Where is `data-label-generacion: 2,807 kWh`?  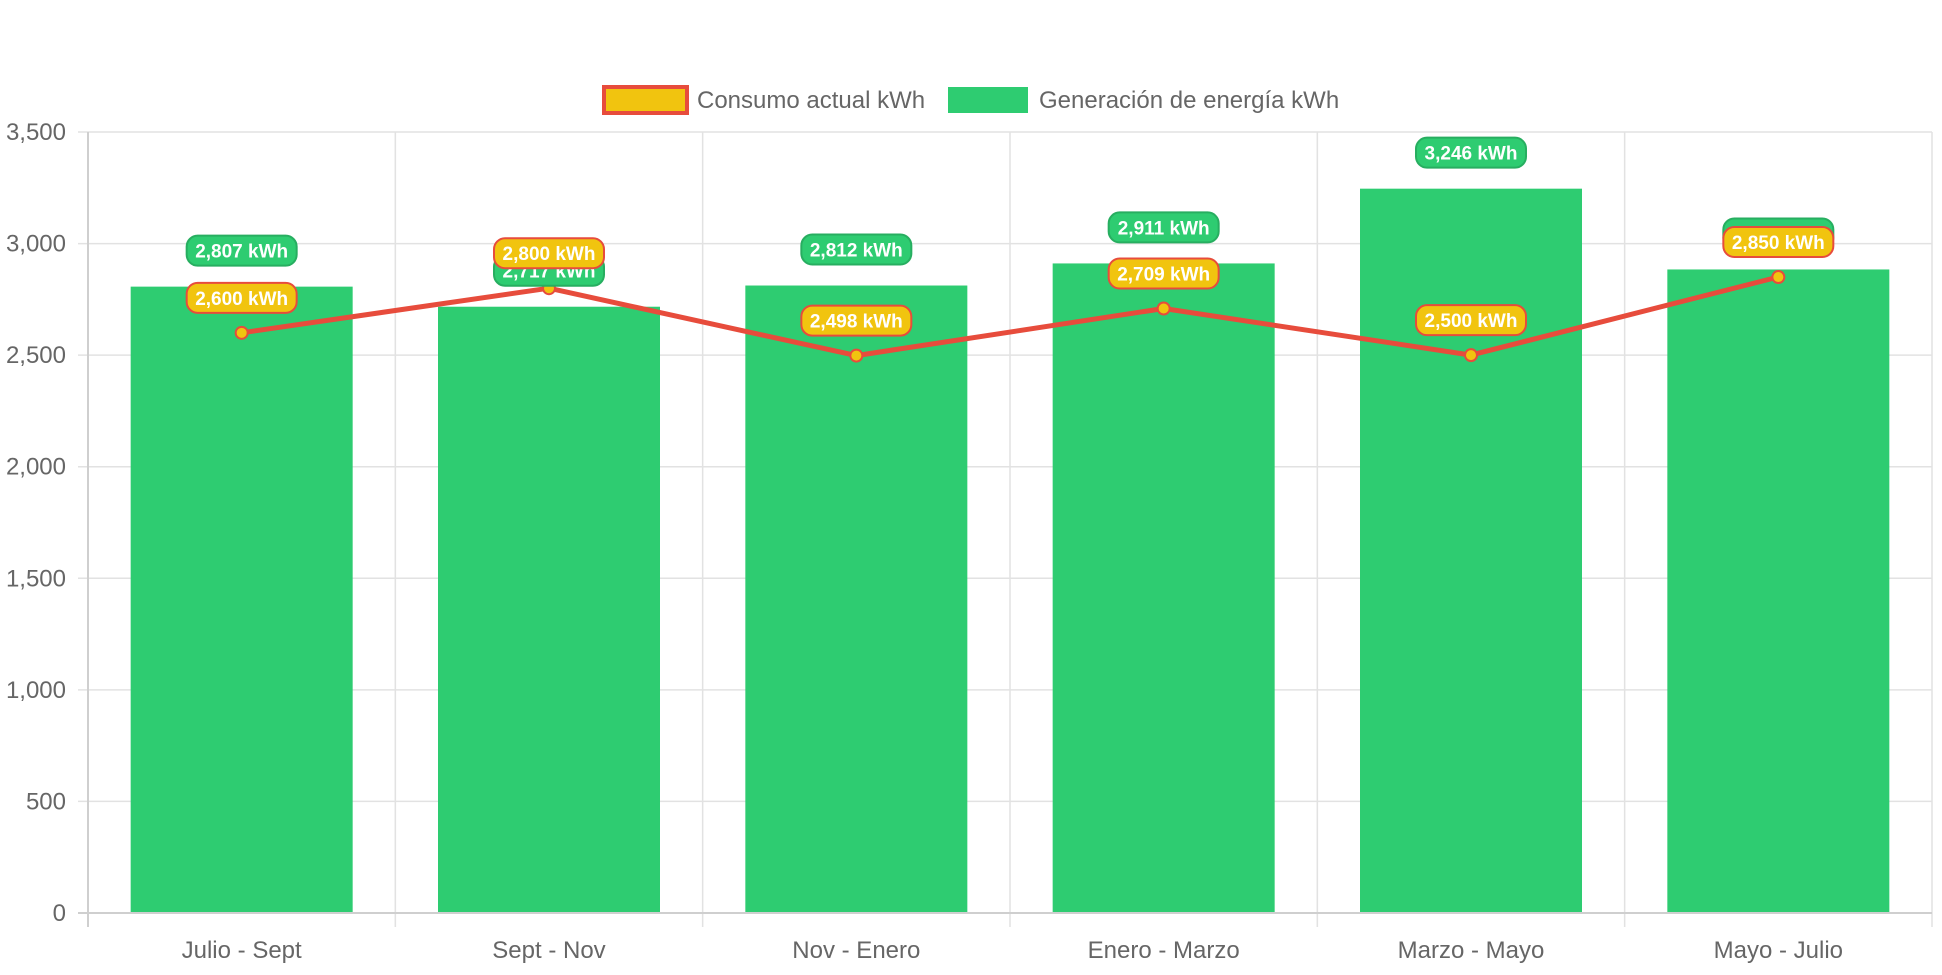 data-label-generacion: 2,807 kWh is located at coordinates (241, 250).